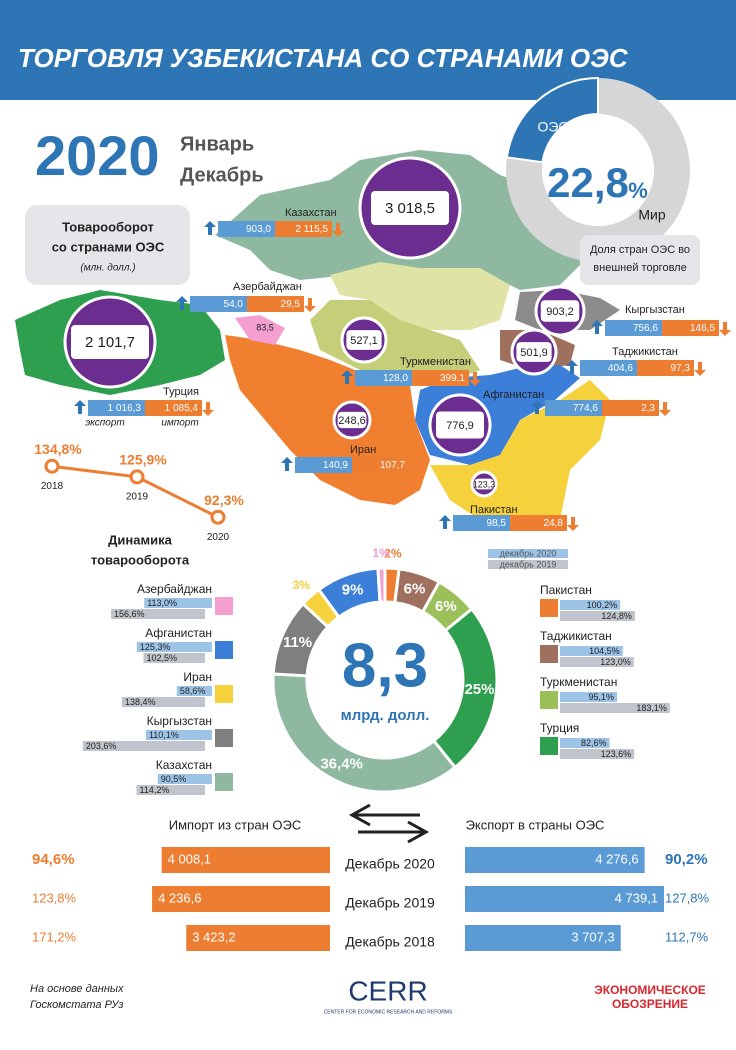  What do you see at coordinates (452, 378) in the screenshot?
I see `country-import: 399,1` at bounding box center [452, 378].